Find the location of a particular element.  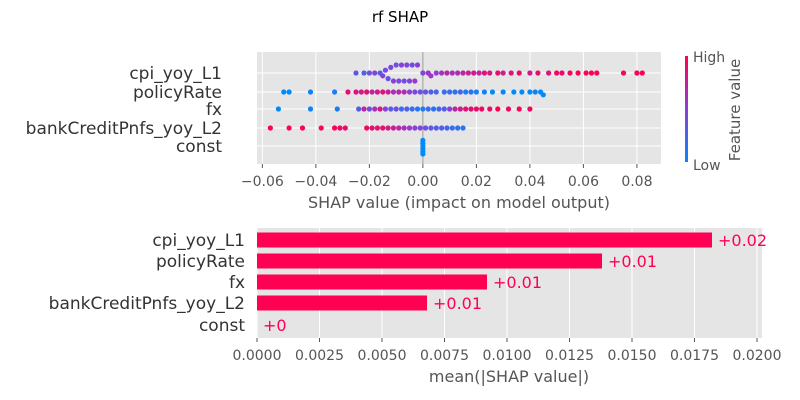

bar-tick-label: 0.0050 is located at coordinates (382, 356).